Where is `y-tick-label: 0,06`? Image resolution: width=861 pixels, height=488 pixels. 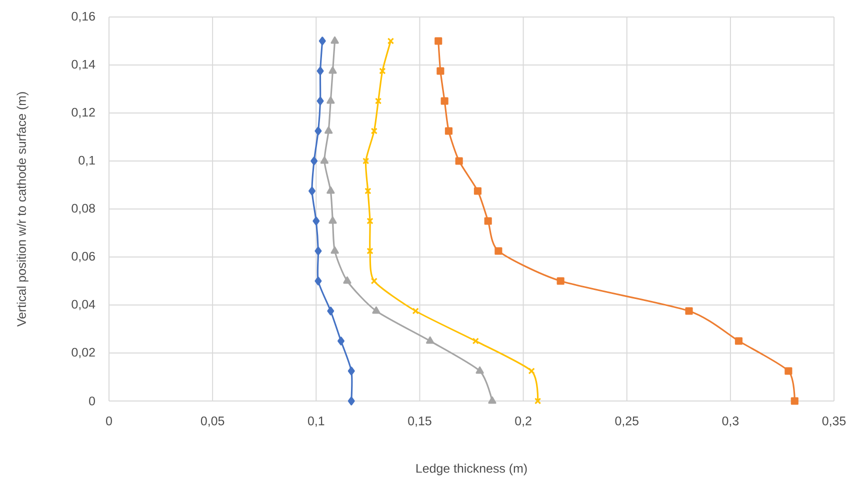 y-tick-label: 0,06 is located at coordinates (83, 257).